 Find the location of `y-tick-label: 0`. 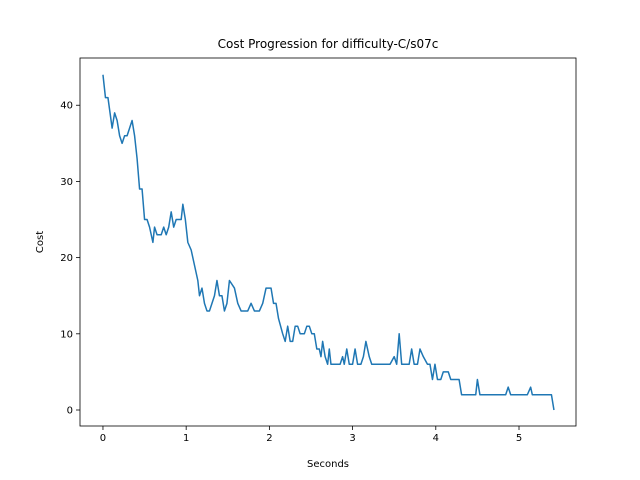

y-tick-label: 0 is located at coordinates (70, 411).